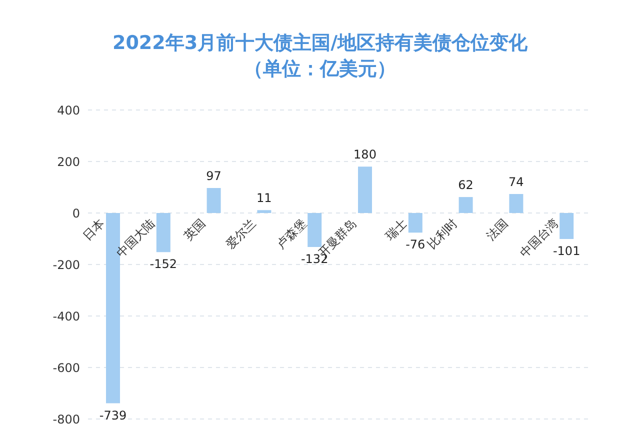  I want to click on y-tick-label: -400, so click(66, 316).